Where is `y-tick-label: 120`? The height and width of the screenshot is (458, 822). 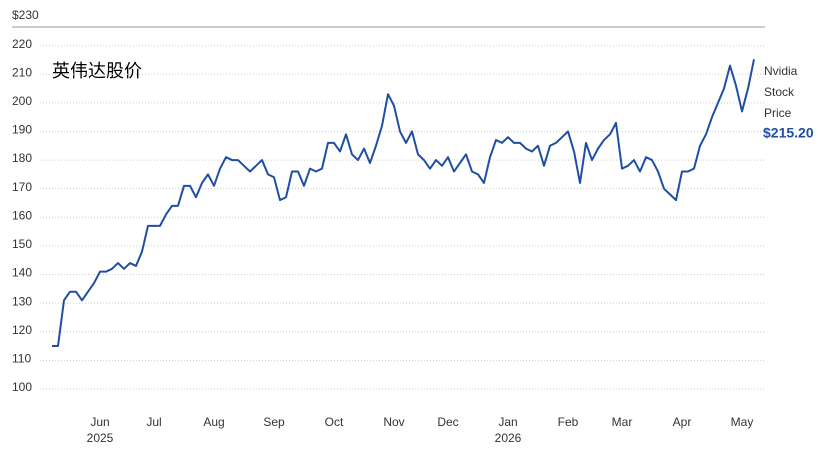
y-tick-label: 120 is located at coordinates (22, 330).